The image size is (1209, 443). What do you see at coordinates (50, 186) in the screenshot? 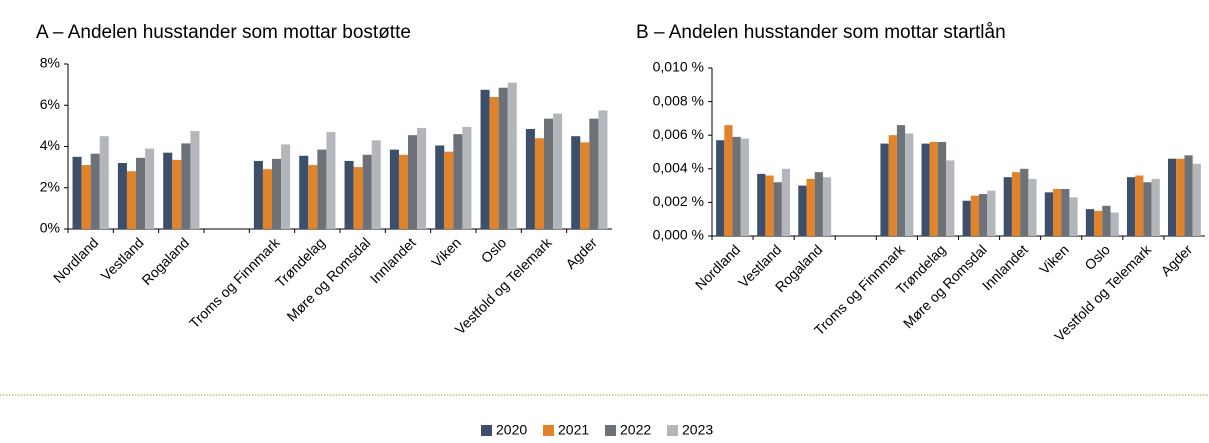
I see `y-tick-label: 2%` at bounding box center [50, 186].